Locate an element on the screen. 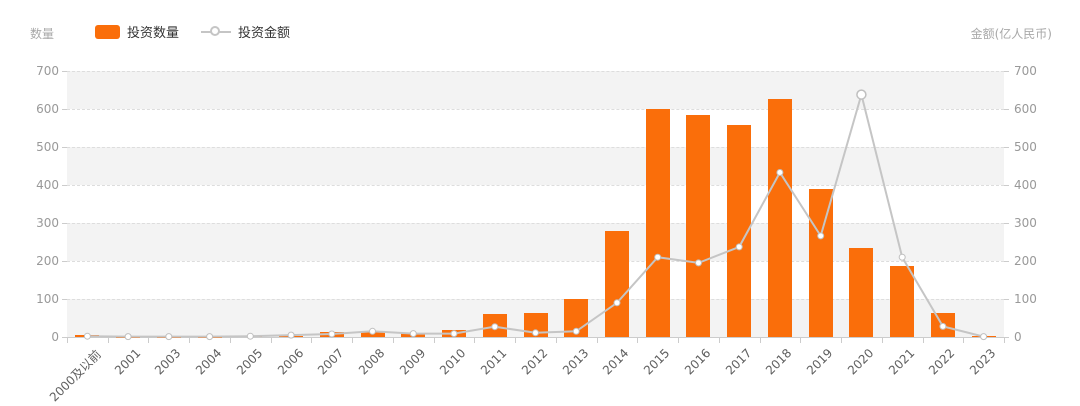  line-point-2010 is located at coordinates (454, 334).